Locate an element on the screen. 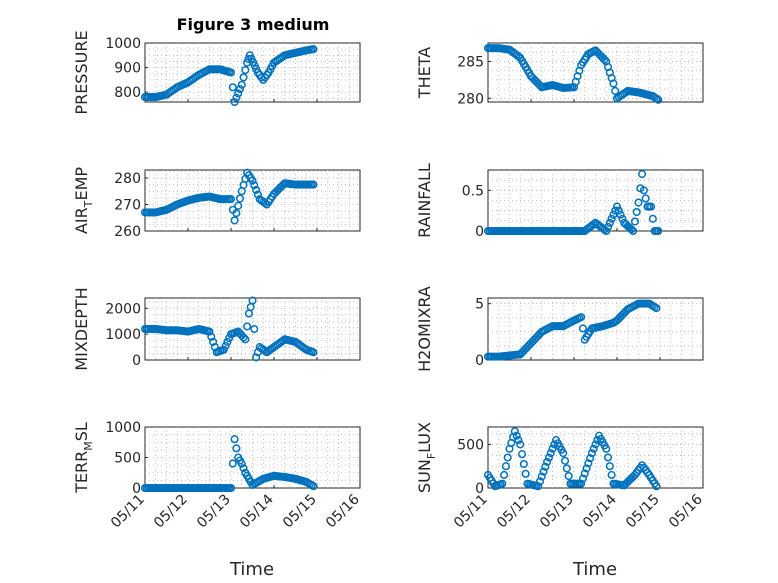 Image resolution: width=778 pixels, height=583 pixels. y-tick-label: 900 is located at coordinates (127, 69).